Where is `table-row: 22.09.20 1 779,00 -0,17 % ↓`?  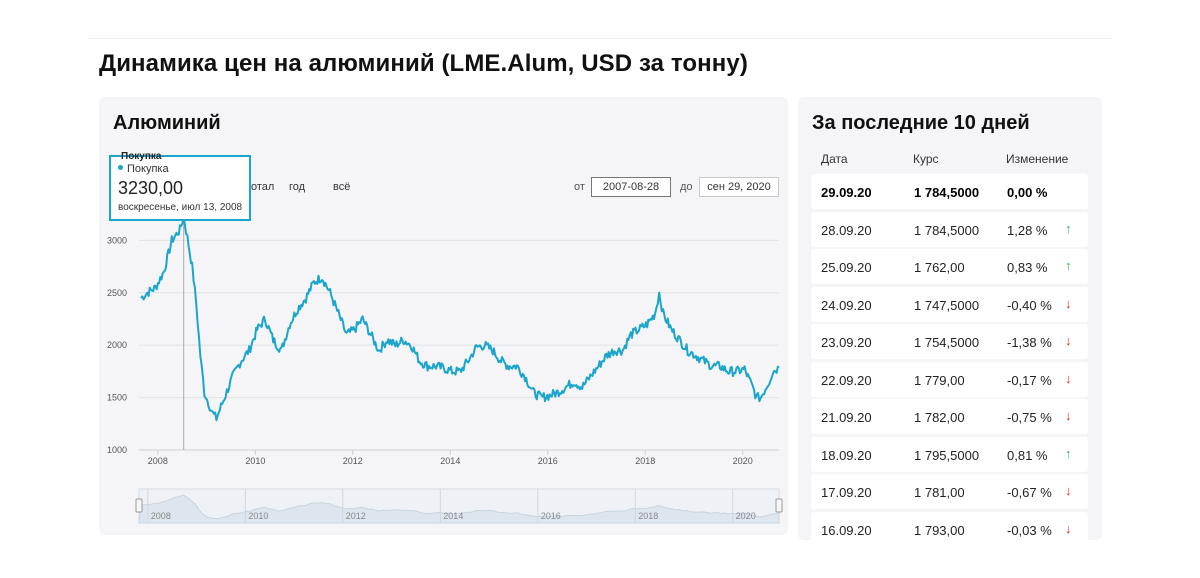
table-row: 22.09.20 1 779,00 -0,17 % ↓ is located at coordinates (949, 379).